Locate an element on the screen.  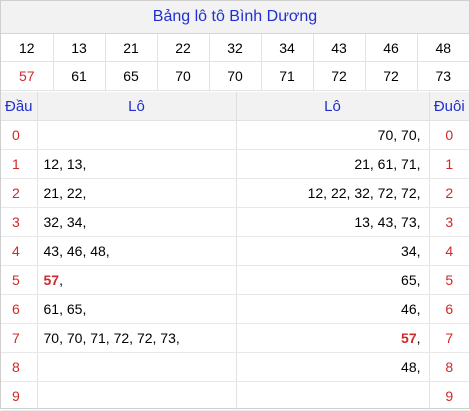
duoi-cell: 0 is located at coordinates (449, 135).